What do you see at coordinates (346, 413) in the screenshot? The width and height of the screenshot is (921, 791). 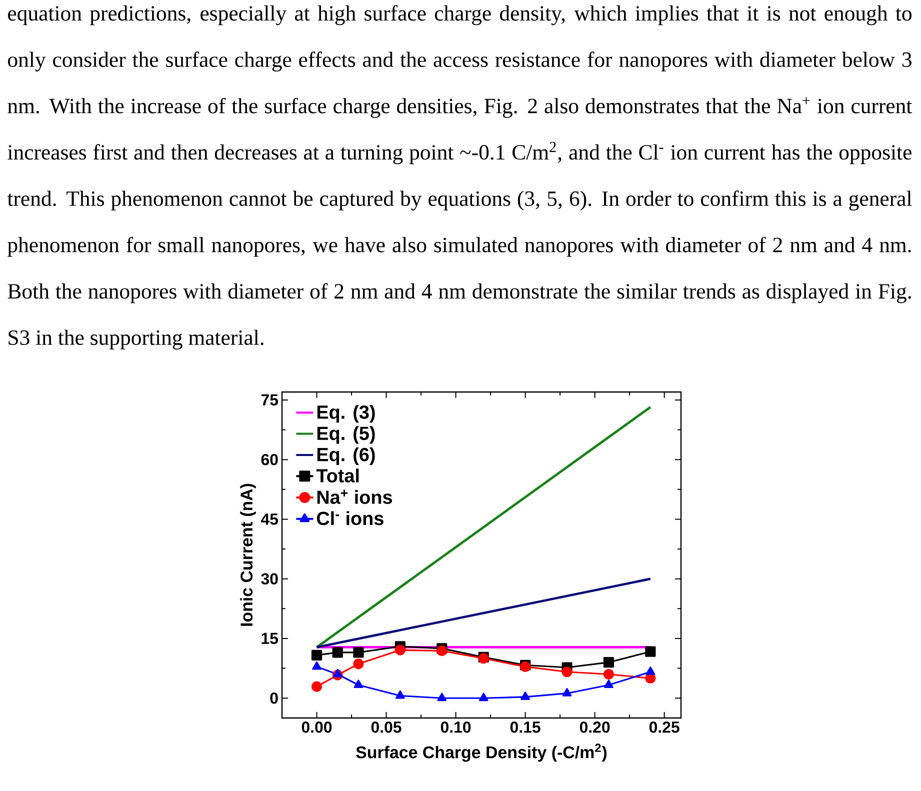 I see `legend-label: Eq. (3)` at bounding box center [346, 413].